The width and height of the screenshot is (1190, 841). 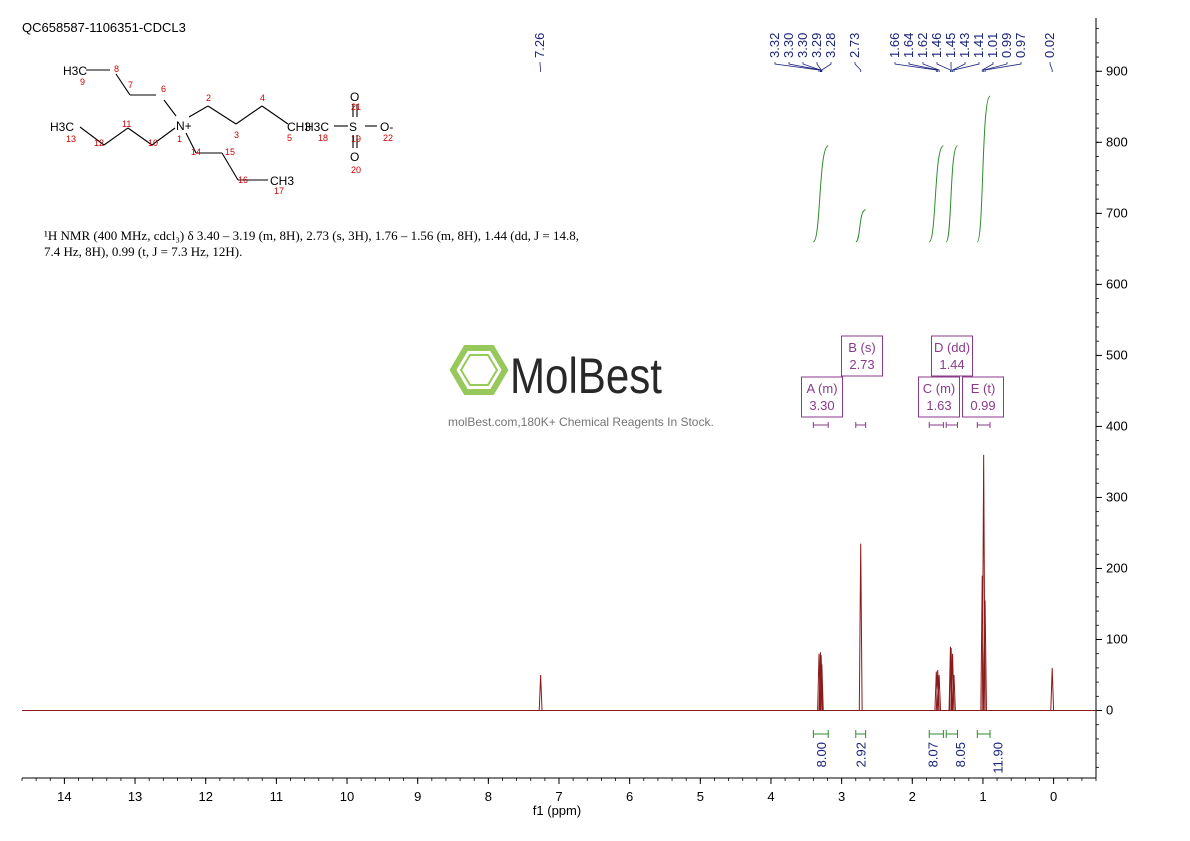 What do you see at coordinates (629, 796) in the screenshot?
I see `x-tick-label: 6` at bounding box center [629, 796].